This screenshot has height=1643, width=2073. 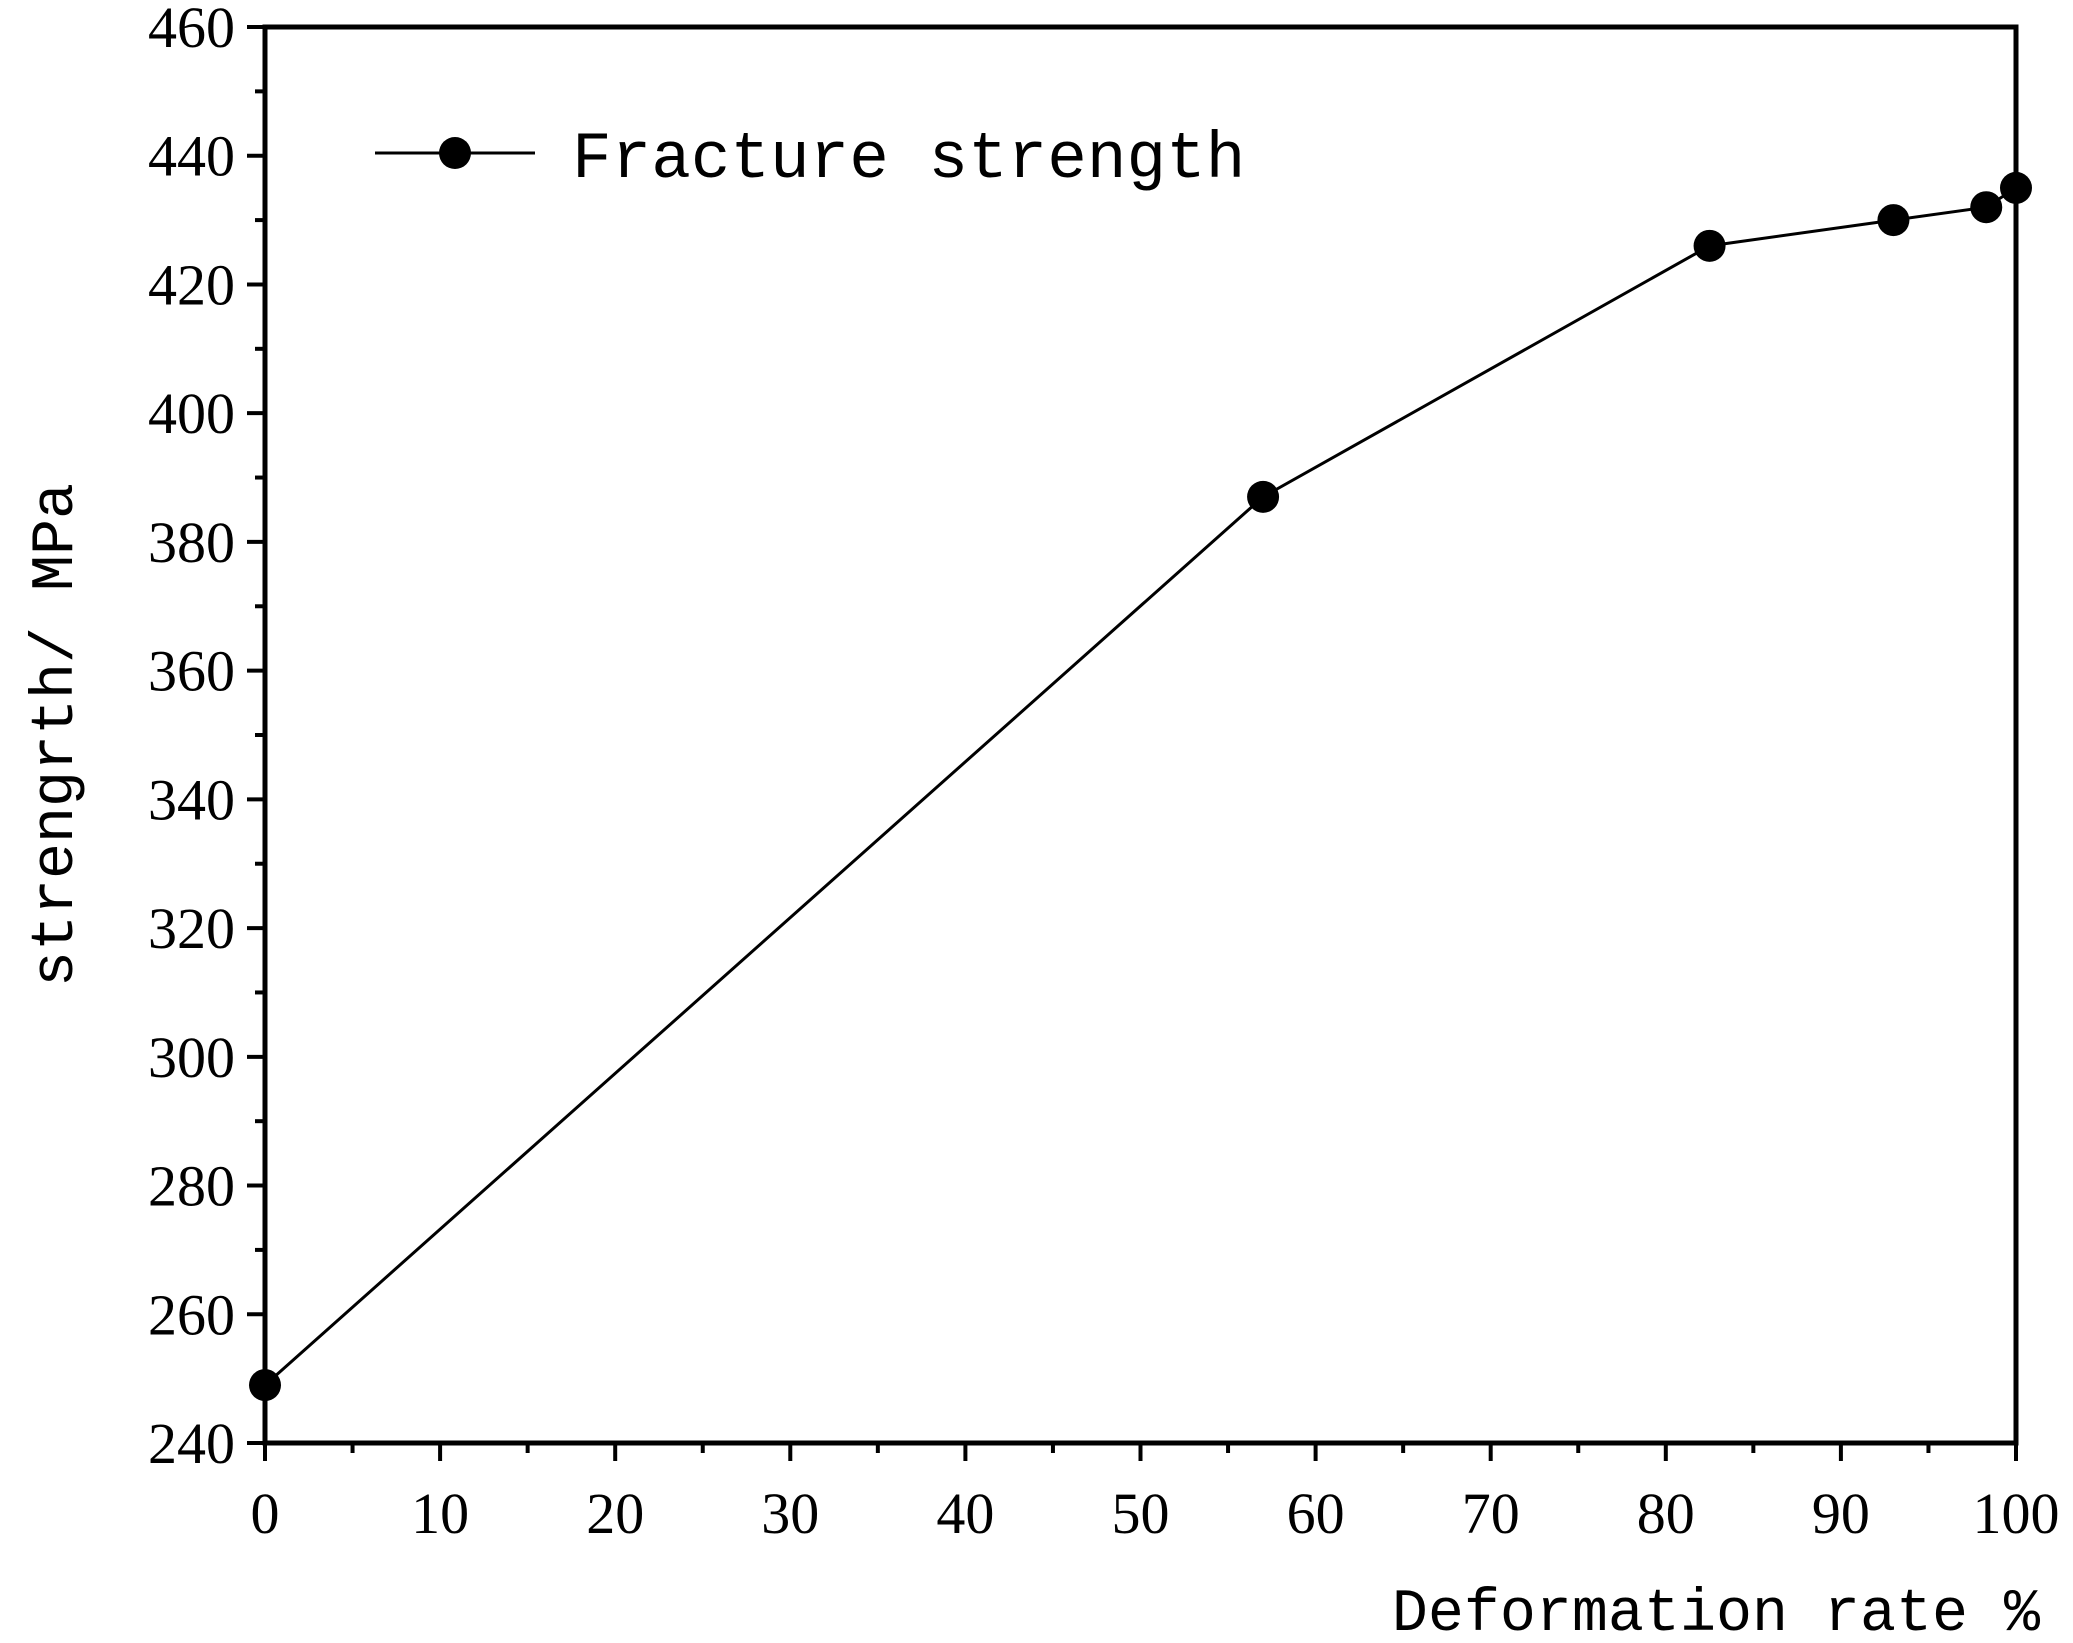 I want to click on legend: Fracture strength, so click(x=810, y=159).